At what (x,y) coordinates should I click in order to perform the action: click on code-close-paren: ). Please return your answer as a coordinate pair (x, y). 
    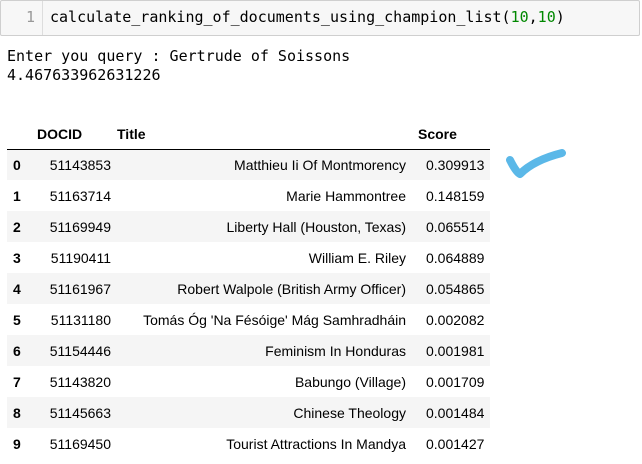
    Looking at the image, I should click on (560, 17).